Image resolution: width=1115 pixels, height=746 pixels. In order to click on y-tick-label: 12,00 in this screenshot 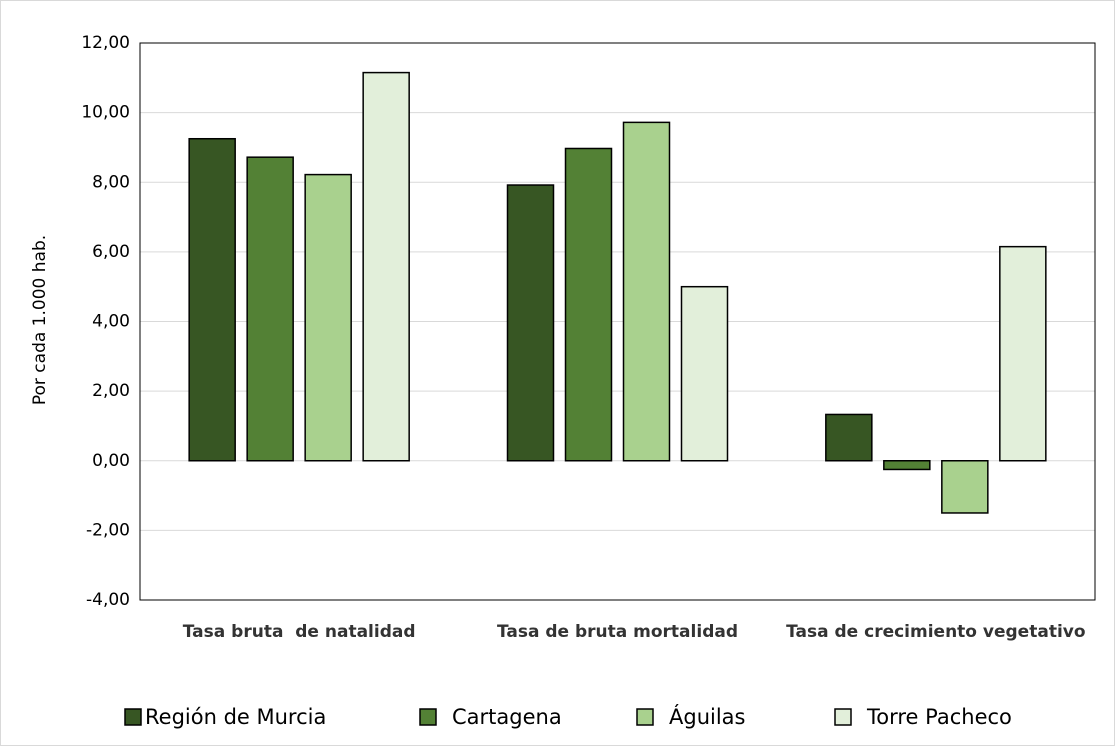, I will do `click(105, 43)`.